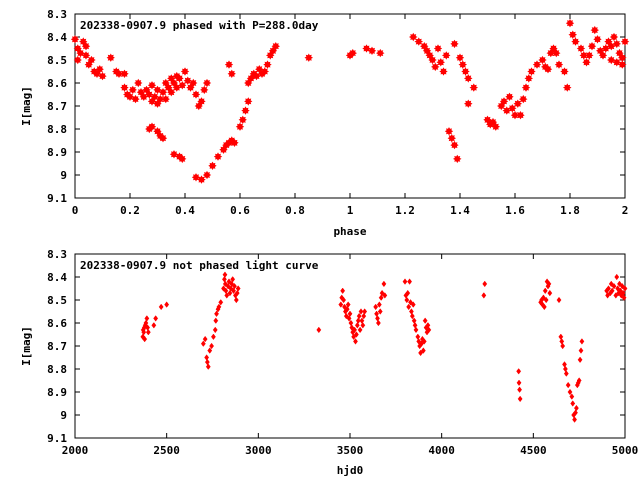 This screenshot has width=640, height=480. Describe the element at coordinates (199, 265) in the screenshot. I see `chart-title: 202338-0907.9 not phased light curve` at that location.